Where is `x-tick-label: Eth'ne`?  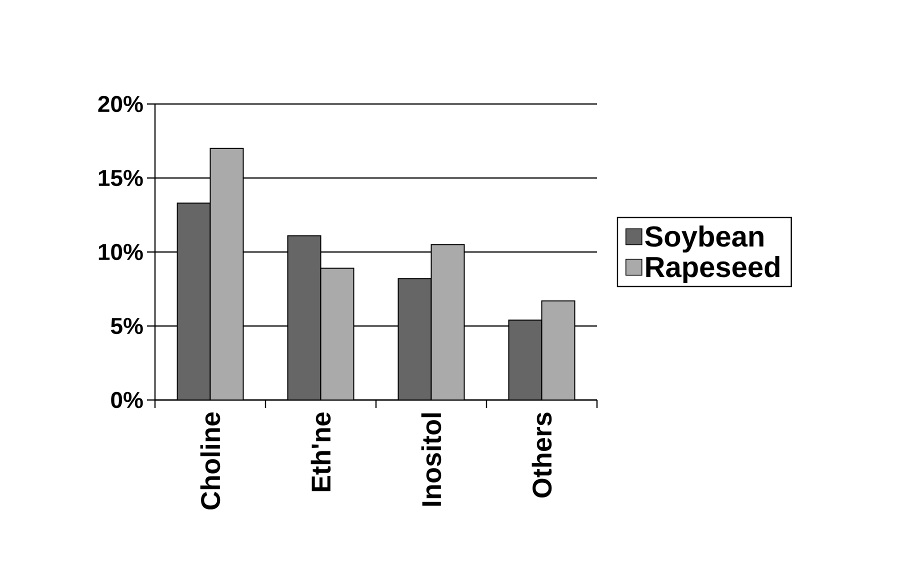 x-tick-label: Eth'ne is located at coordinates (320, 452).